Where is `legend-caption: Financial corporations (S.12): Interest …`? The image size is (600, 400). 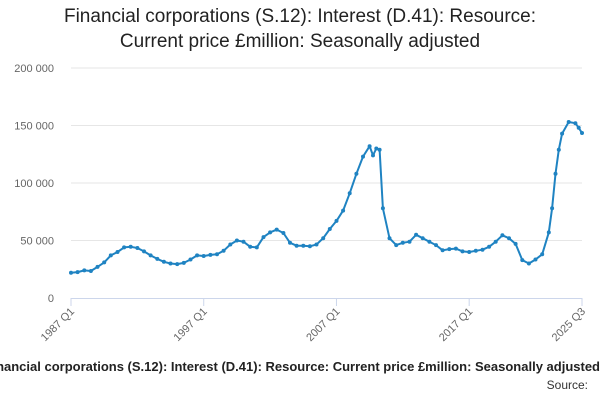 legend-caption: Financial corporations (S.12): Interest … is located at coordinates (300, 369).